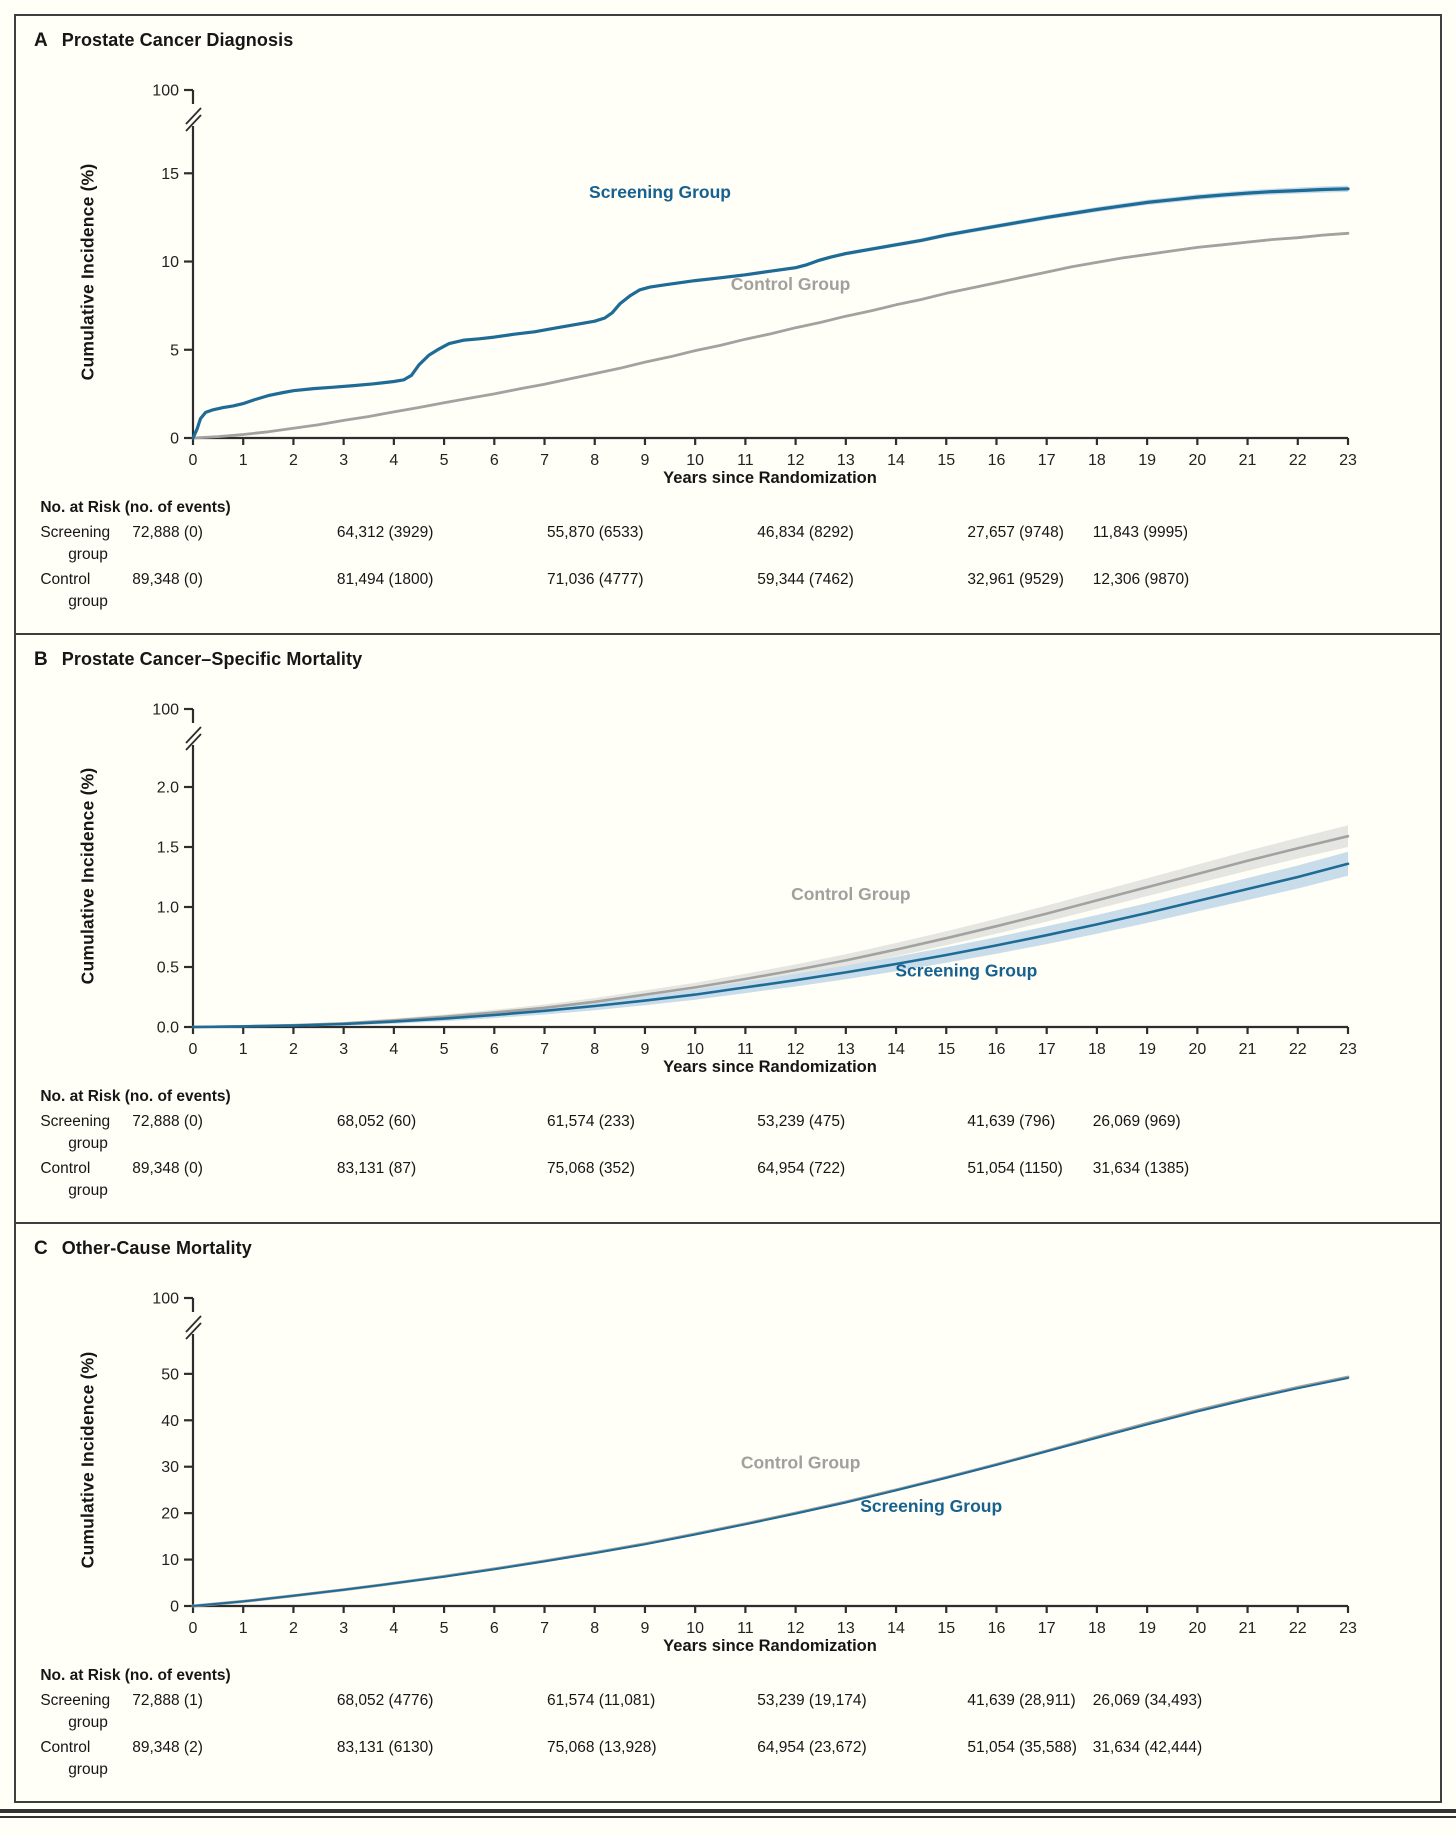 The image size is (1456, 1837). What do you see at coordinates (444, 1049) in the screenshot?
I see `x-tick-label: 5` at bounding box center [444, 1049].